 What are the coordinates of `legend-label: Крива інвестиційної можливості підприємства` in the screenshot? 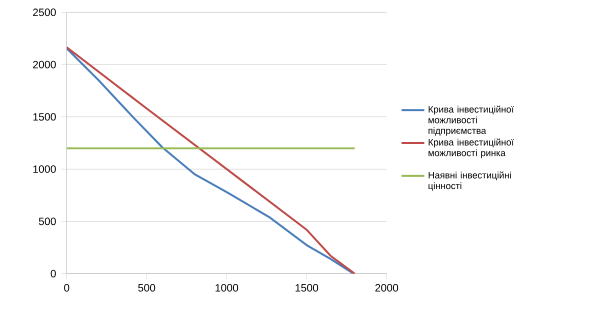 It's located at (471, 121).